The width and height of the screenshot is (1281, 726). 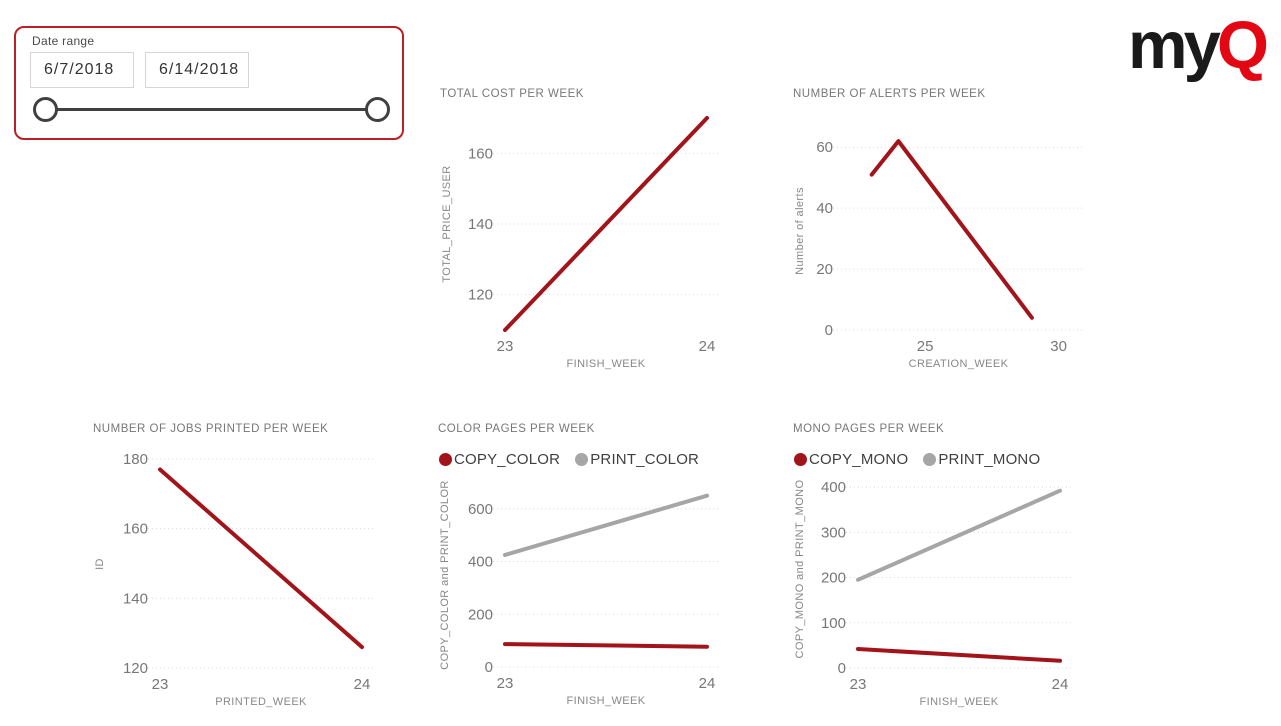 I want to click on chart-plot-svg: 120 140 160 23 24, so click(x=593, y=235).